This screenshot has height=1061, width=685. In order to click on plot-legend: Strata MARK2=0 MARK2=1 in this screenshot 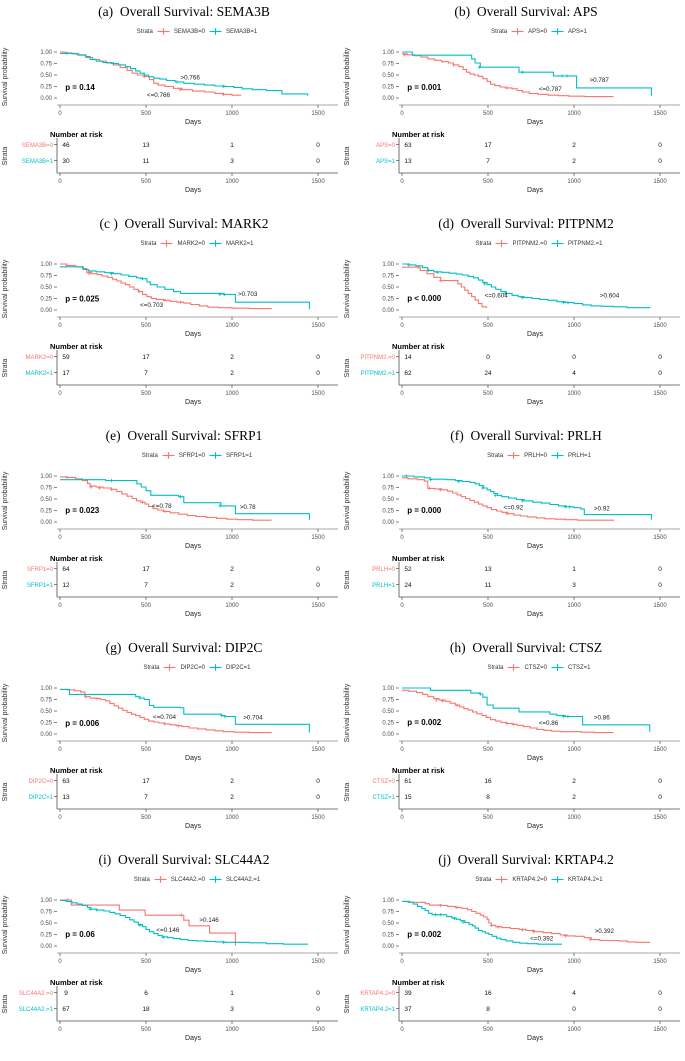, I will do `click(171, 243)`.